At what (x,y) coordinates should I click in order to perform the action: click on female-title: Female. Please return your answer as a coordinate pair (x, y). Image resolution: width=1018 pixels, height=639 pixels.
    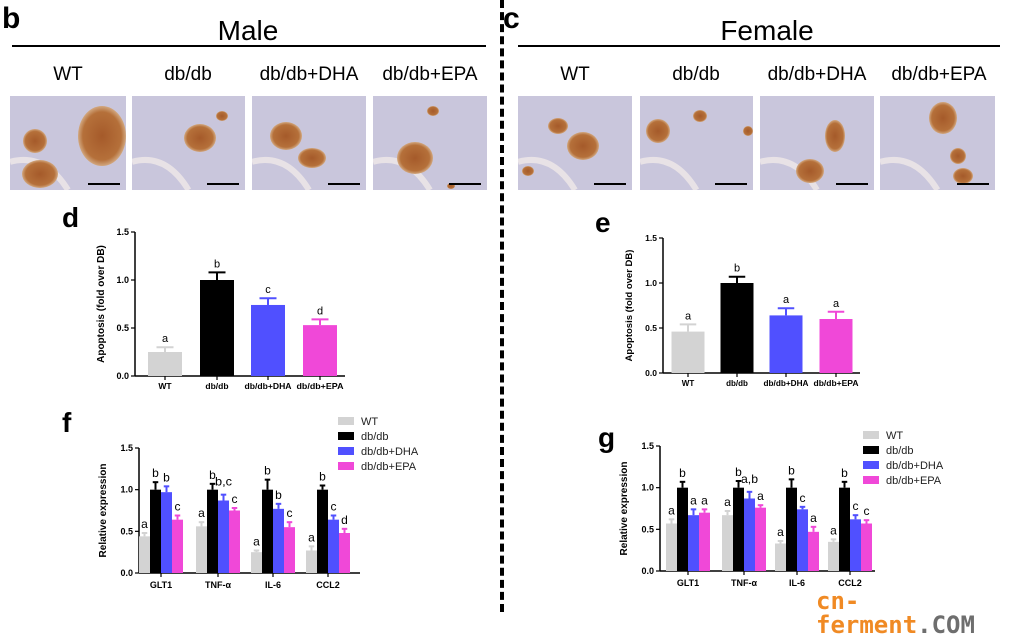
    Looking at the image, I should click on (767, 30).